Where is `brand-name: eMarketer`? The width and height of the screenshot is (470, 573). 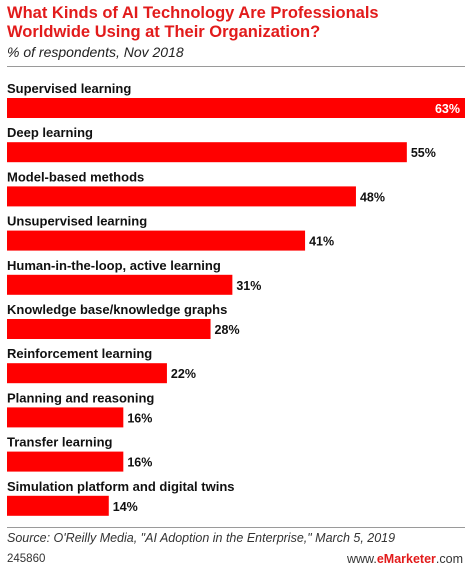 brand-name: eMarketer is located at coordinates (406, 559).